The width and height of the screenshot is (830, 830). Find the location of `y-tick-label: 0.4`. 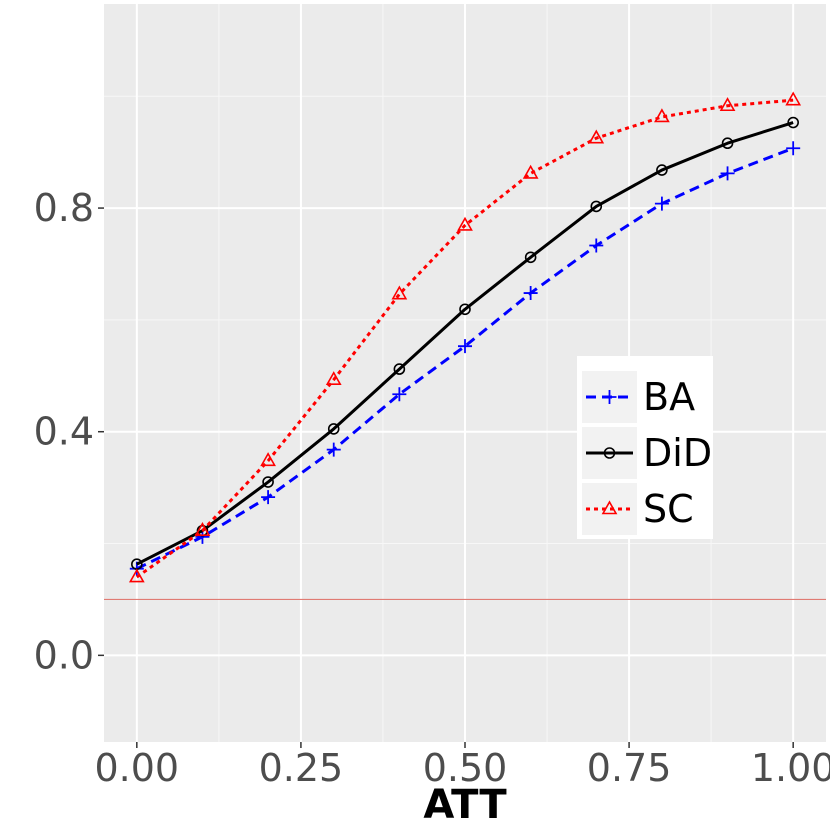

y-tick-label: 0.4 is located at coordinates (64, 432).